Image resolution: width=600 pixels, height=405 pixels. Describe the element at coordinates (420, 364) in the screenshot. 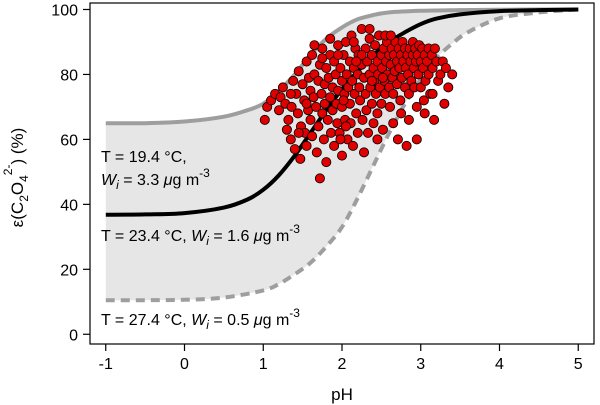

I see `x-tick-label: 3` at that location.